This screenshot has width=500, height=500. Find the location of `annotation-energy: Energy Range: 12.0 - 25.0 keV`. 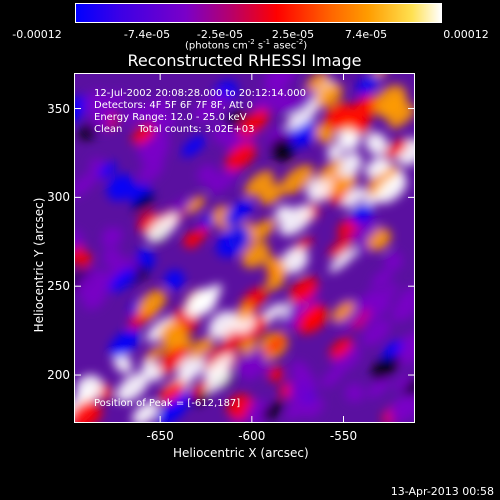

annotation-energy: Energy Range: 12.0 - 25.0 keV is located at coordinates (170, 117).